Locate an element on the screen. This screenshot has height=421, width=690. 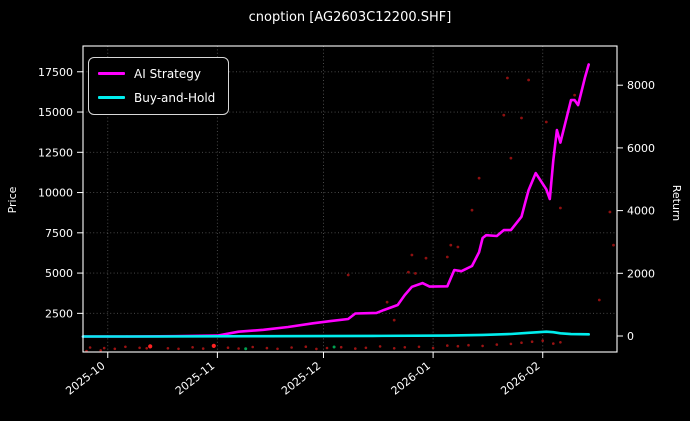
return-tick-label: 2000 is located at coordinates (641, 273).